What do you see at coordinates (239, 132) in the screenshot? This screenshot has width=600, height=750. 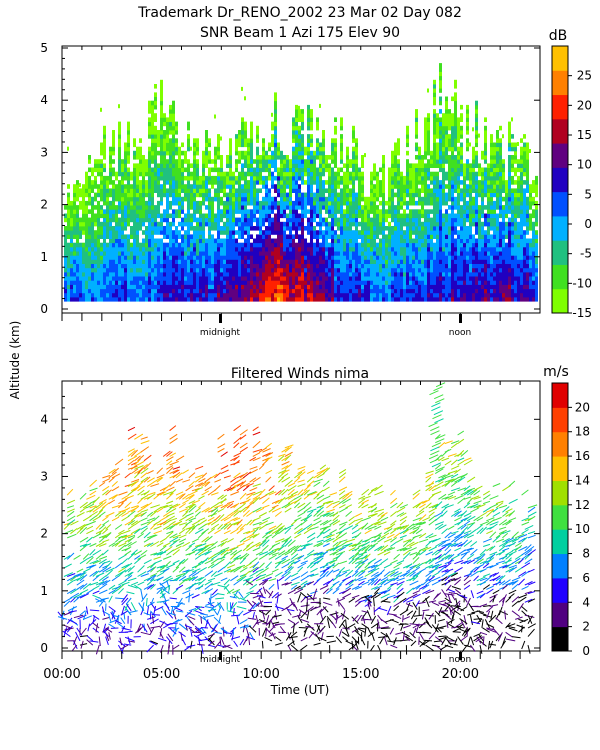 I see `snr-cell-2014` at bounding box center [239, 132].